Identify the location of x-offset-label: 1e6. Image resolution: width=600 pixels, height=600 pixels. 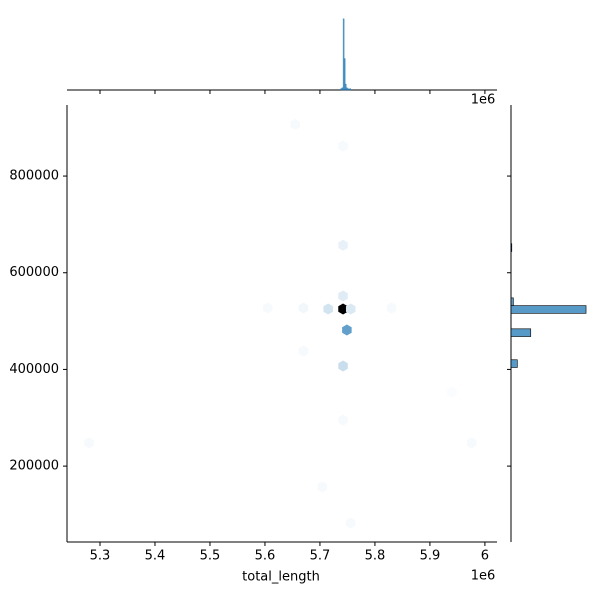
(483, 576).